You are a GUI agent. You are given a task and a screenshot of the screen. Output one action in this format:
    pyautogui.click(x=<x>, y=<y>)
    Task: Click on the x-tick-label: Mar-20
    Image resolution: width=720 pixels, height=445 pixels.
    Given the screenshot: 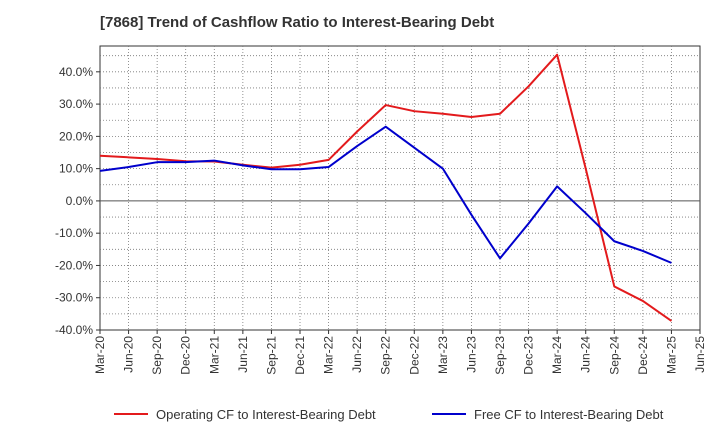 What is the action you would take?
    pyautogui.click(x=100, y=355)
    